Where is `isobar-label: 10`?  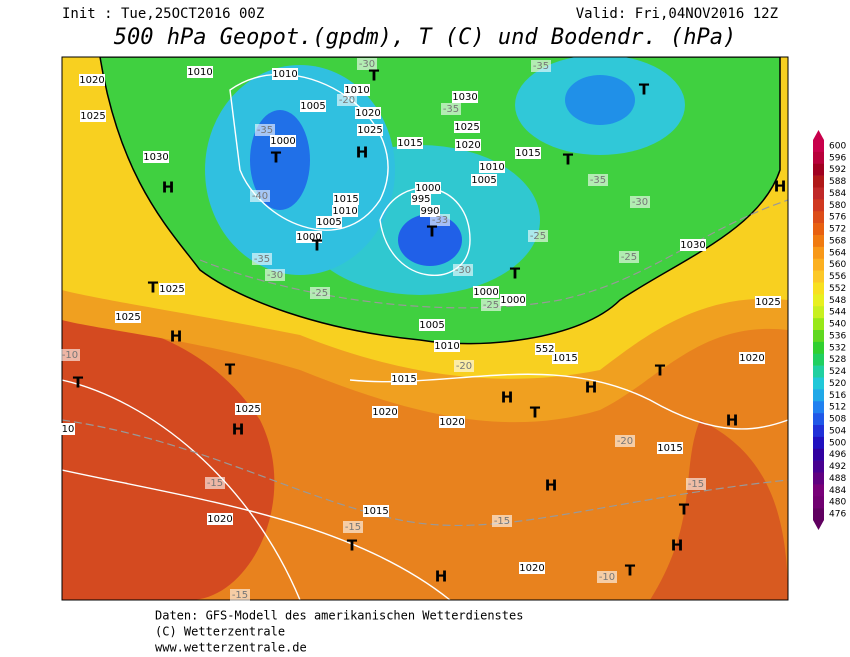
isobar-label: 10 is located at coordinates (68, 429).